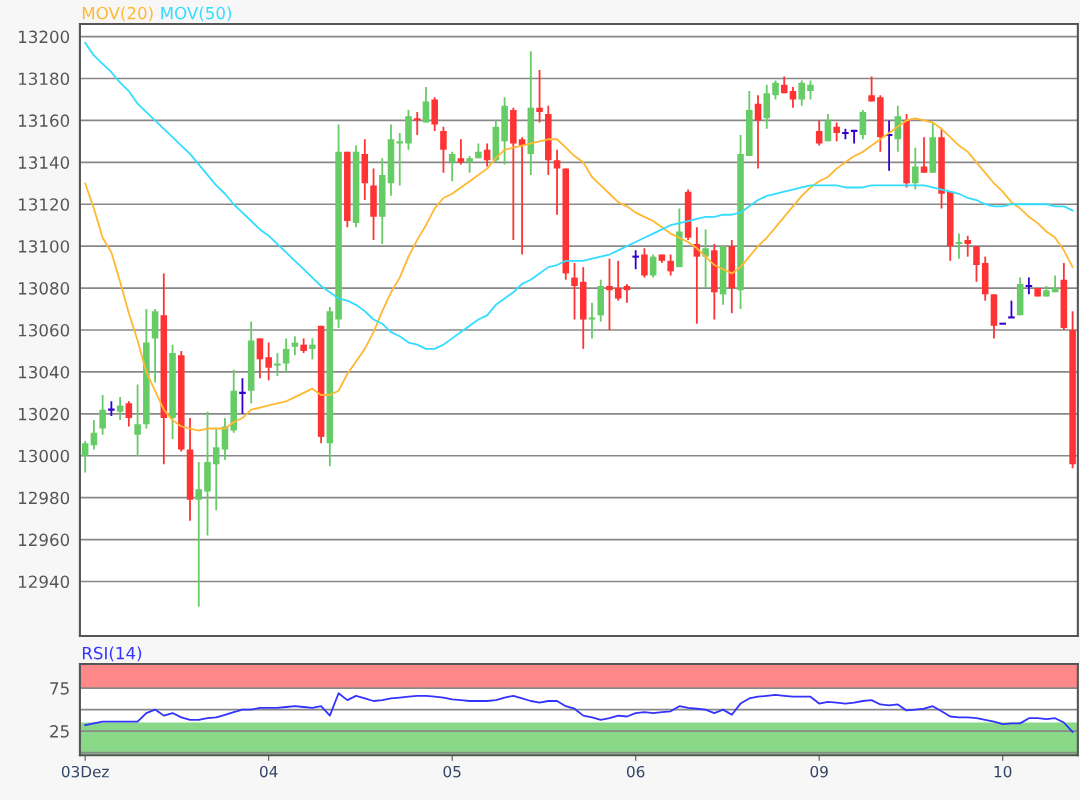 Image resolution: width=1080 pixels, height=800 pixels. What do you see at coordinates (579, 712) in the screenshot?
I see `line-series` at bounding box center [579, 712].